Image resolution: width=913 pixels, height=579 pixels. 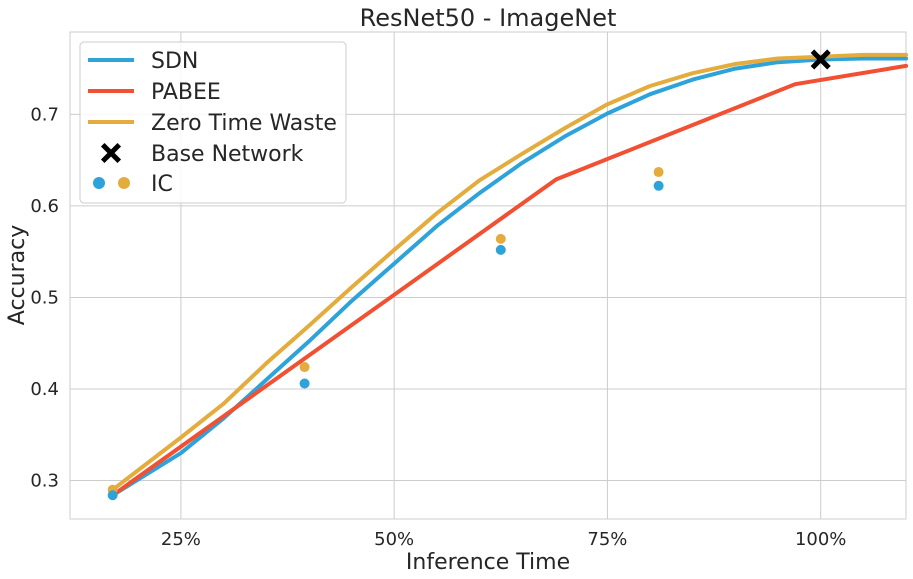 I want to click on y-tick-label: 0.5, so click(x=44, y=297).